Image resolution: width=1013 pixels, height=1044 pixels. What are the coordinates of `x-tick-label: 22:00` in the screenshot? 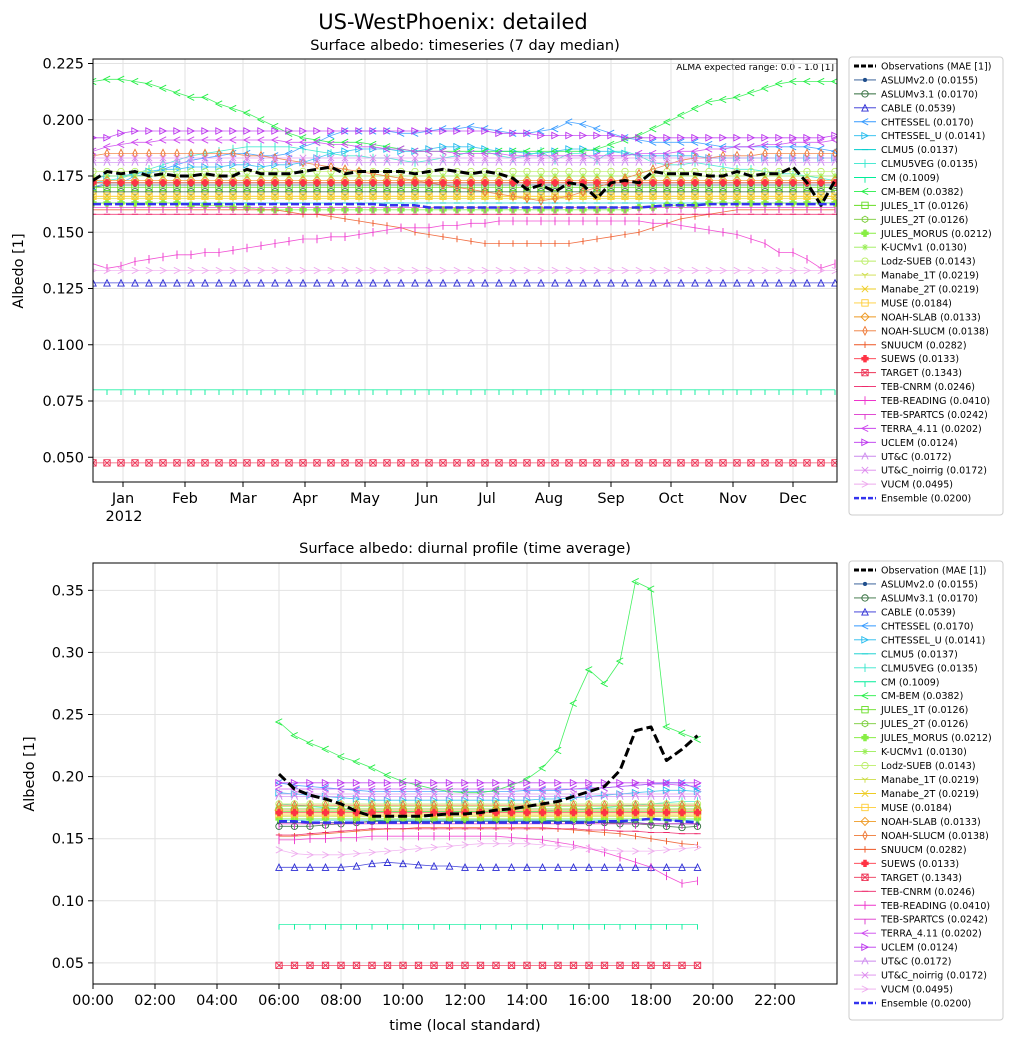 It's located at (775, 1001).